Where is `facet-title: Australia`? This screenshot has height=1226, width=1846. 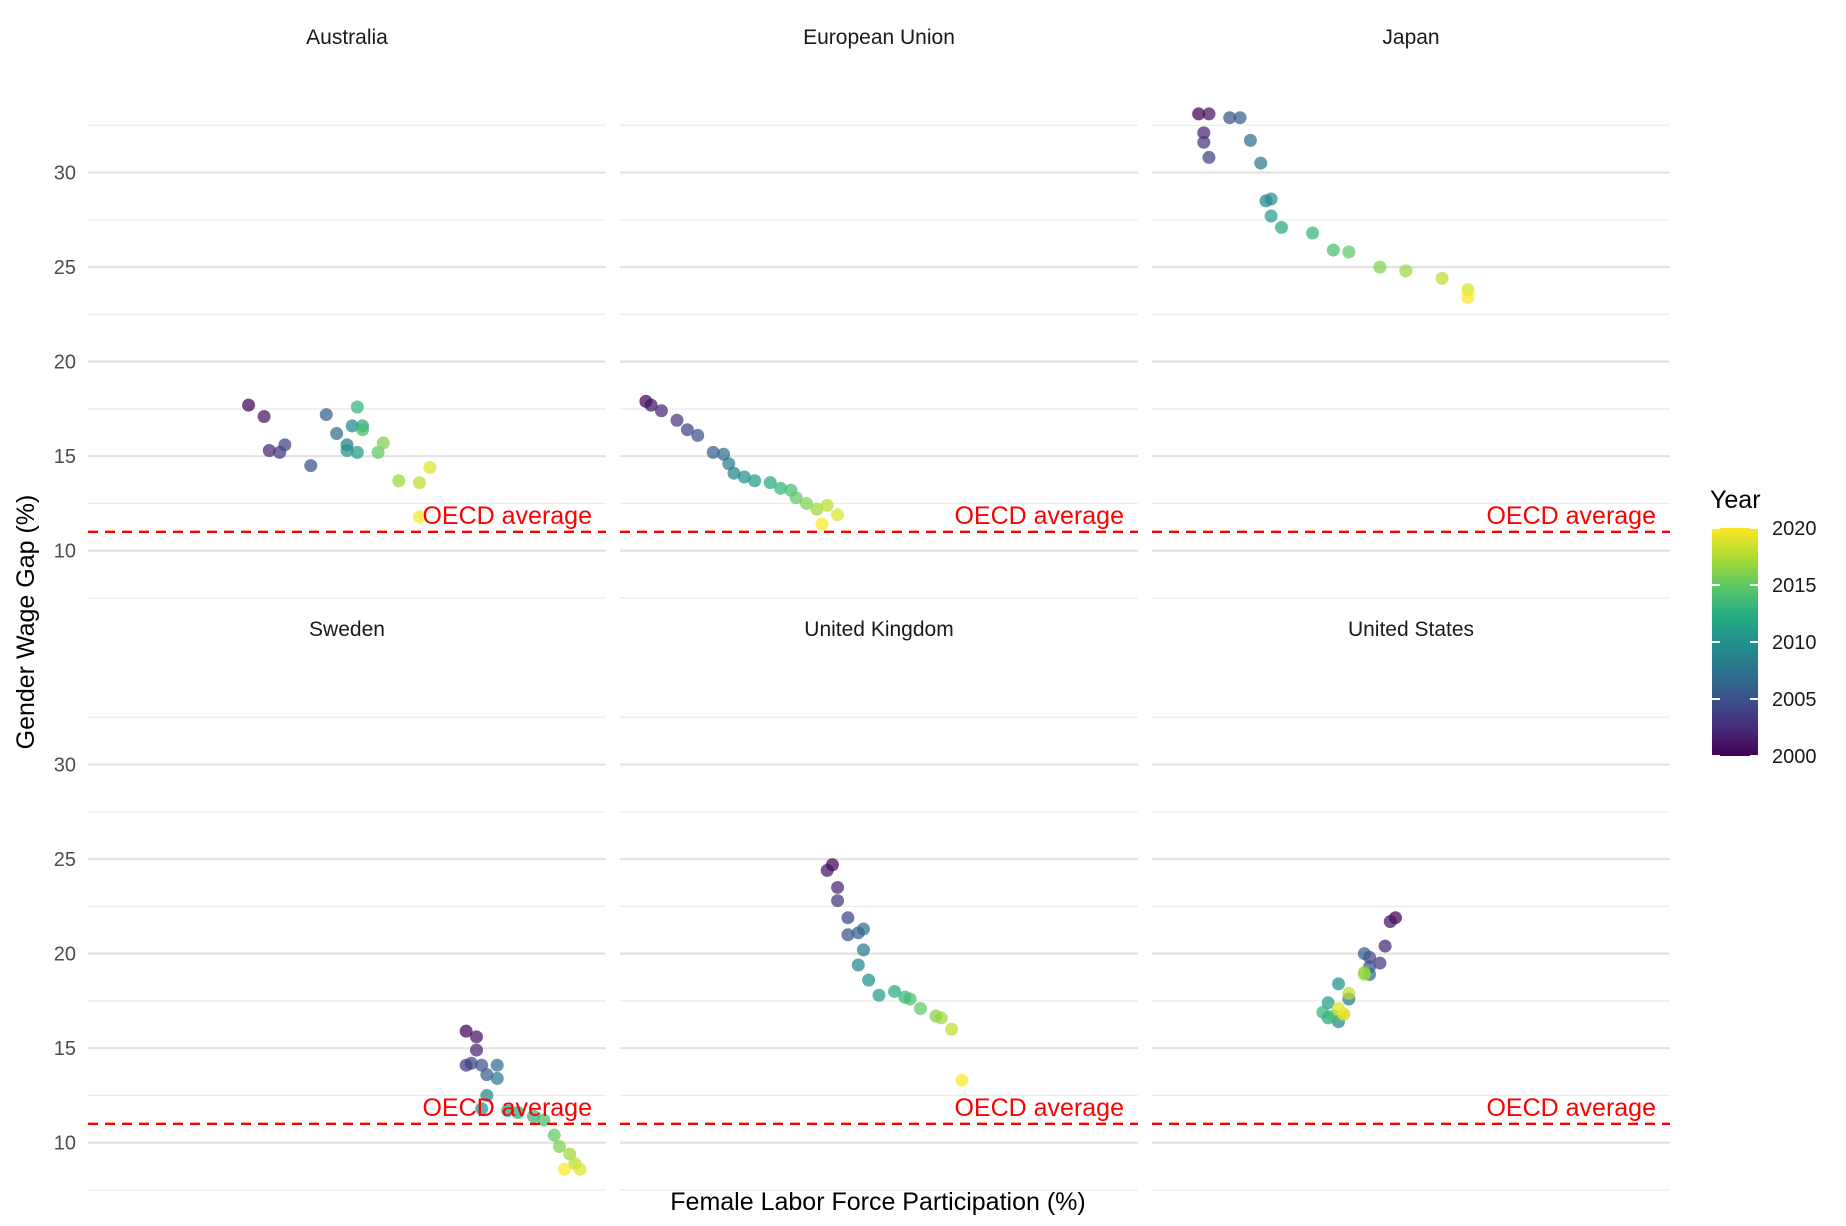 facet-title: Australia is located at coordinates (347, 37).